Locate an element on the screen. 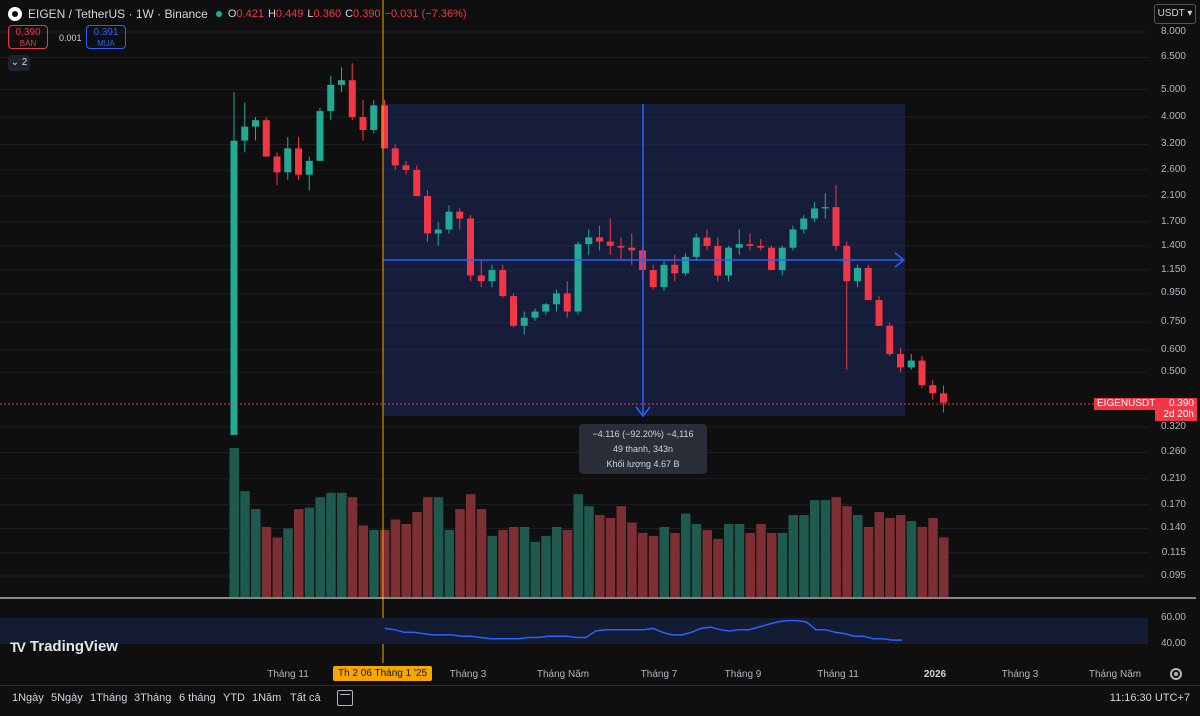 This screenshot has width=1200, height=716. bar-countdown: 2d 20h is located at coordinates (1176, 415).